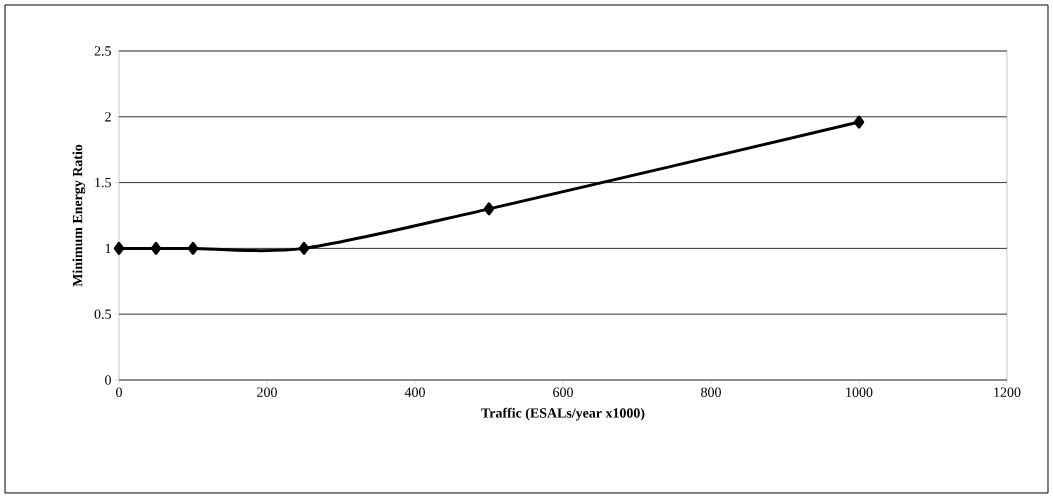 The width and height of the screenshot is (1053, 498). Describe the element at coordinates (108, 380) in the screenshot. I see `y-tick-label: 0` at that location.